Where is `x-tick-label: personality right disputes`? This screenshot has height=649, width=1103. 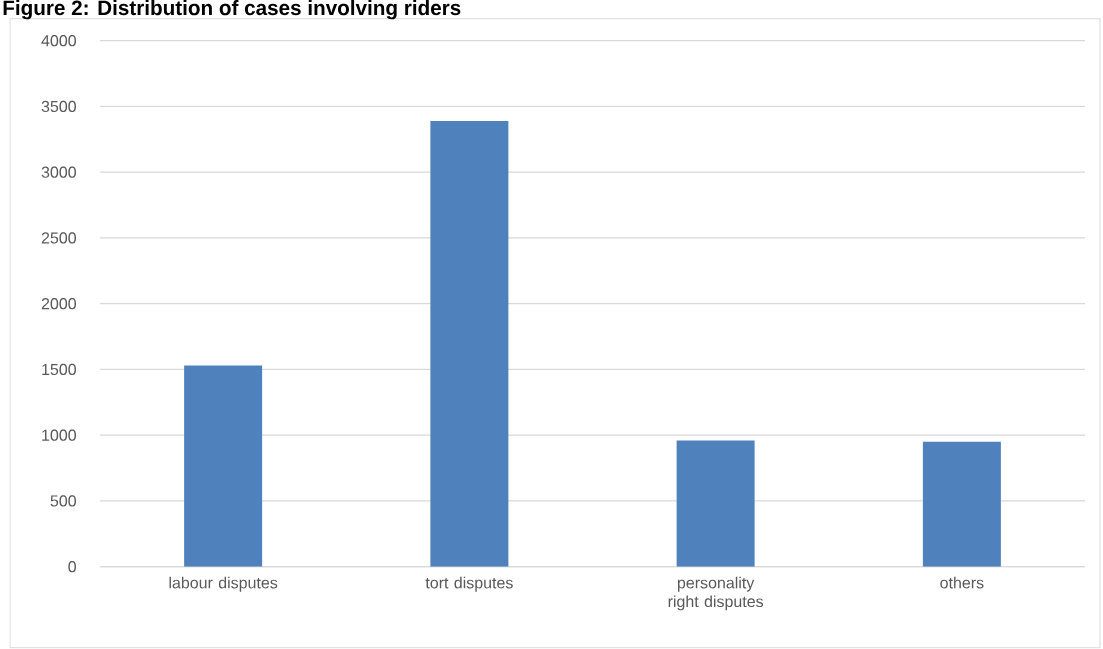 x-tick-label: personality right disputes is located at coordinates (716, 593).